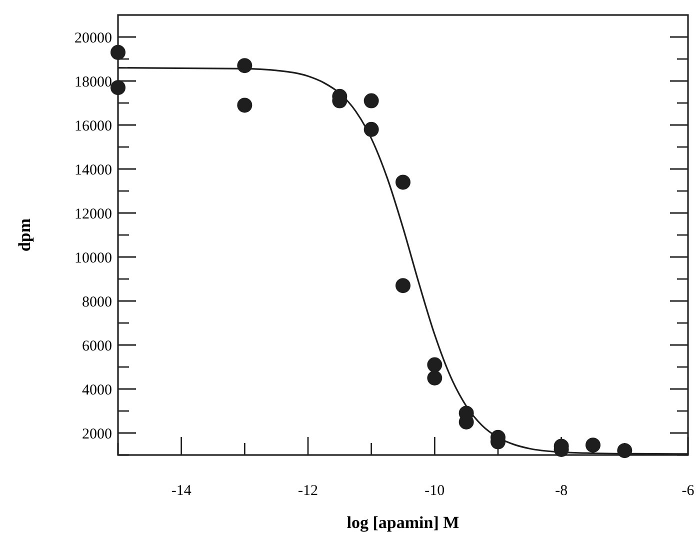 This screenshot has height=538, width=696. Describe the element at coordinates (97, 302) in the screenshot. I see `y-tick-label: 8000` at that location.